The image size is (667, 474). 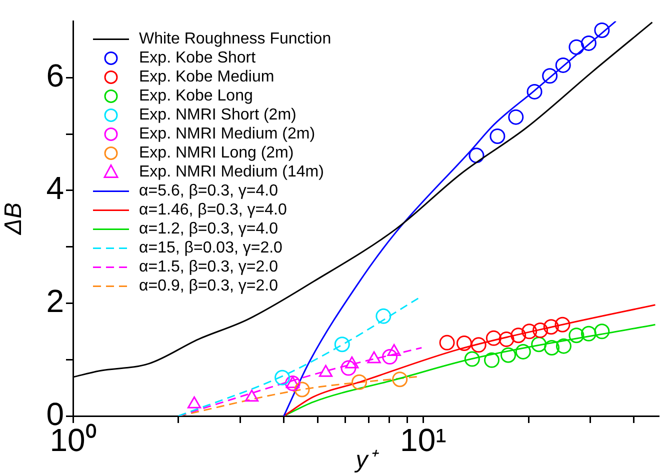 I want to click on legend-label: α=1.5, β=0.3, γ=2.0, so click(x=208, y=267).